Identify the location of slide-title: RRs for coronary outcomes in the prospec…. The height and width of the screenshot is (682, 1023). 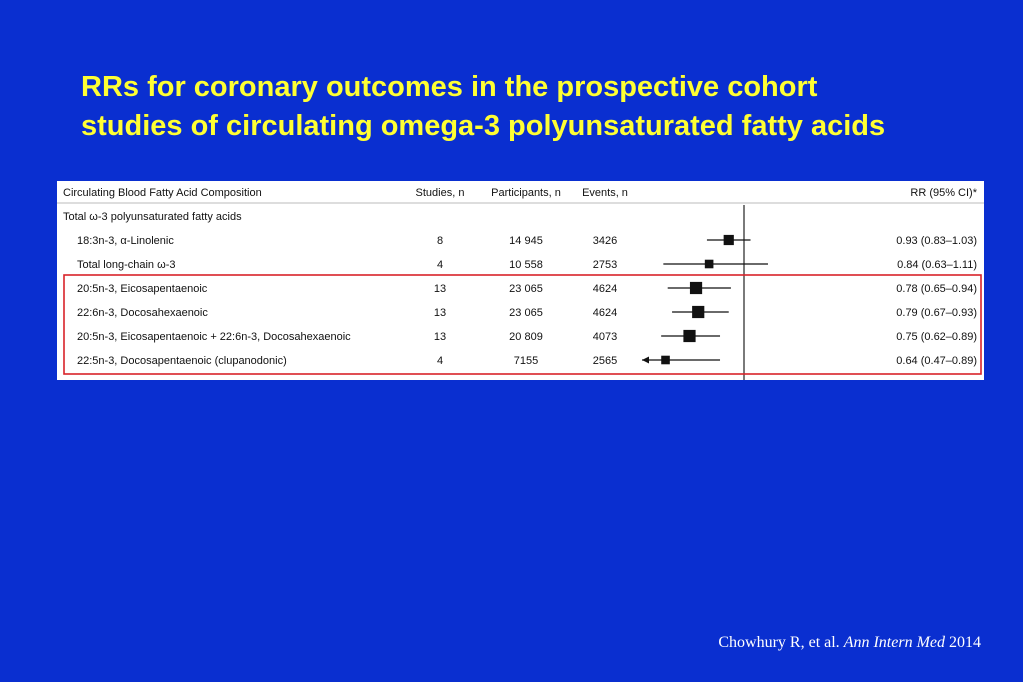
(546, 107).